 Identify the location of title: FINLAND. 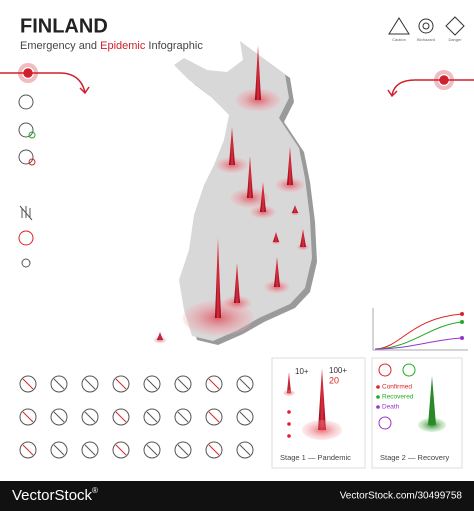
(64, 26).